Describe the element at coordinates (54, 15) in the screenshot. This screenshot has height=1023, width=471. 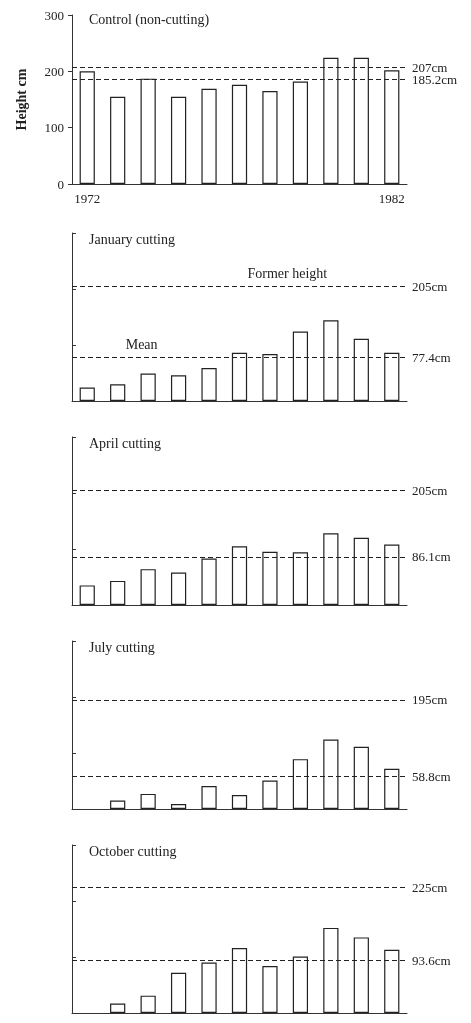
I see `y-tick-label: 300` at that location.